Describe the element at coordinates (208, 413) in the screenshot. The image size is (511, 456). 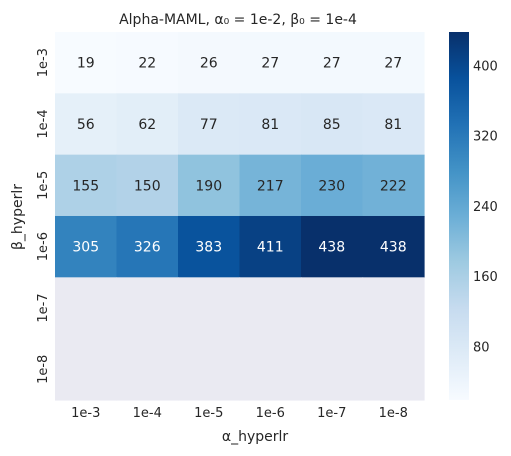
I see `x-tick-label: 1e-5` at that location.